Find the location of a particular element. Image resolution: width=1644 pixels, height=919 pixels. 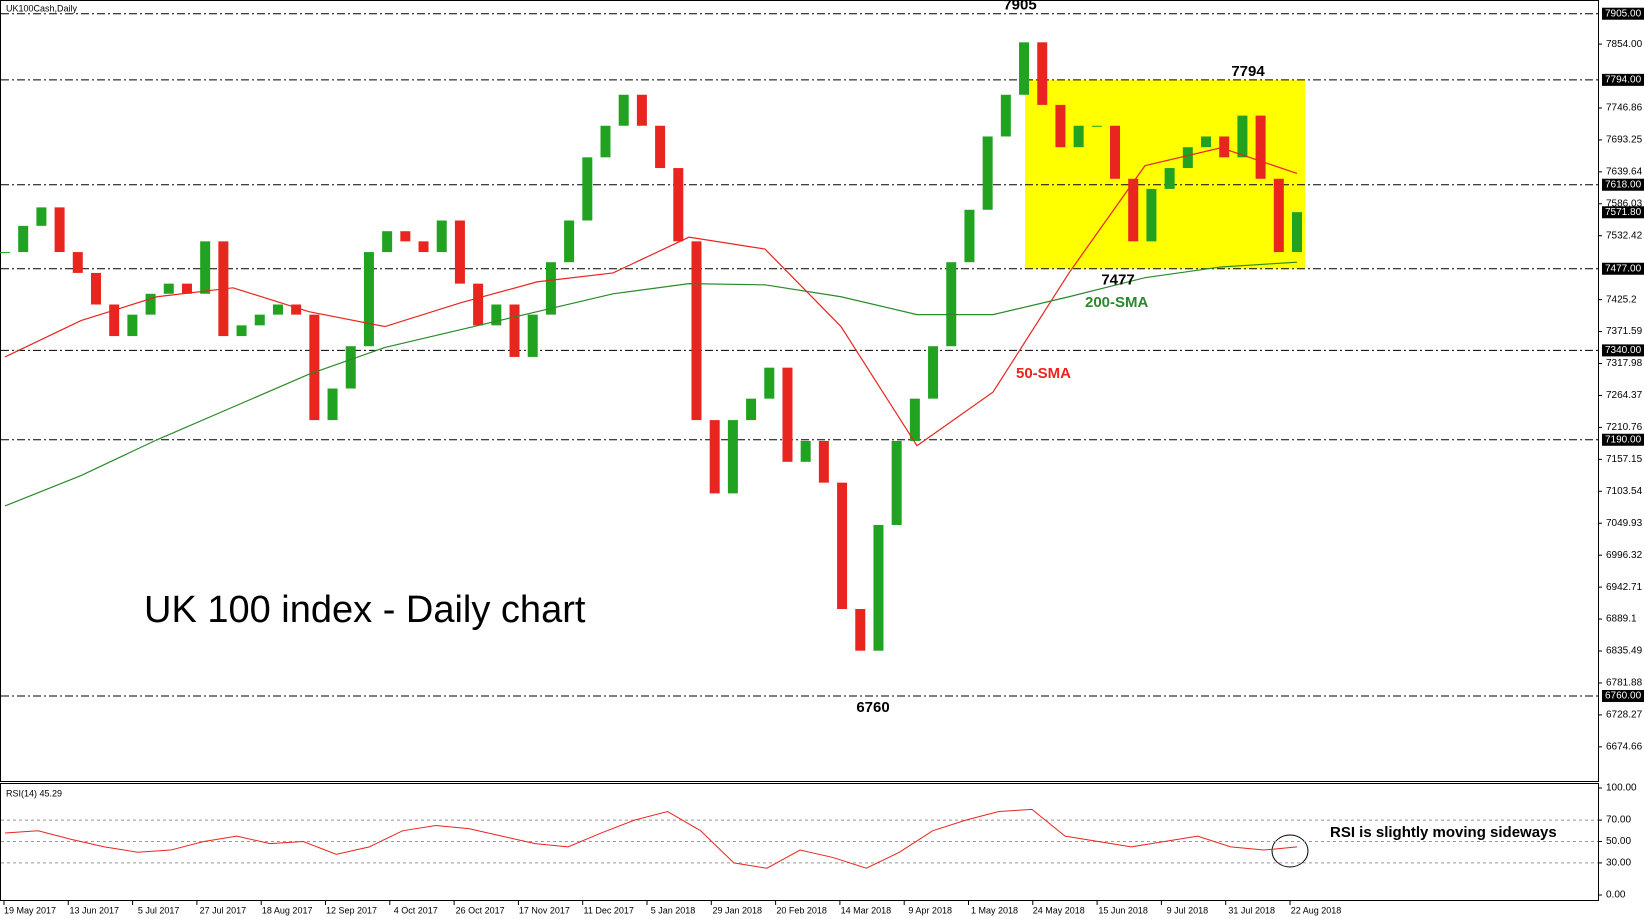

y-tick-label: 7746.86 is located at coordinates (1624, 108).